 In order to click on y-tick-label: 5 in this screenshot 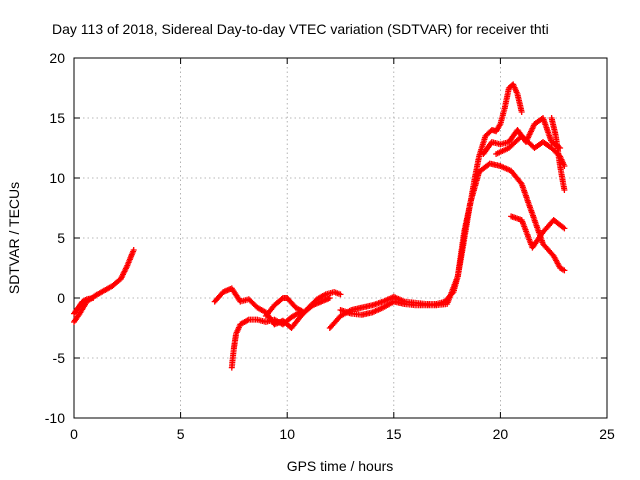, I will do `click(61, 238)`.